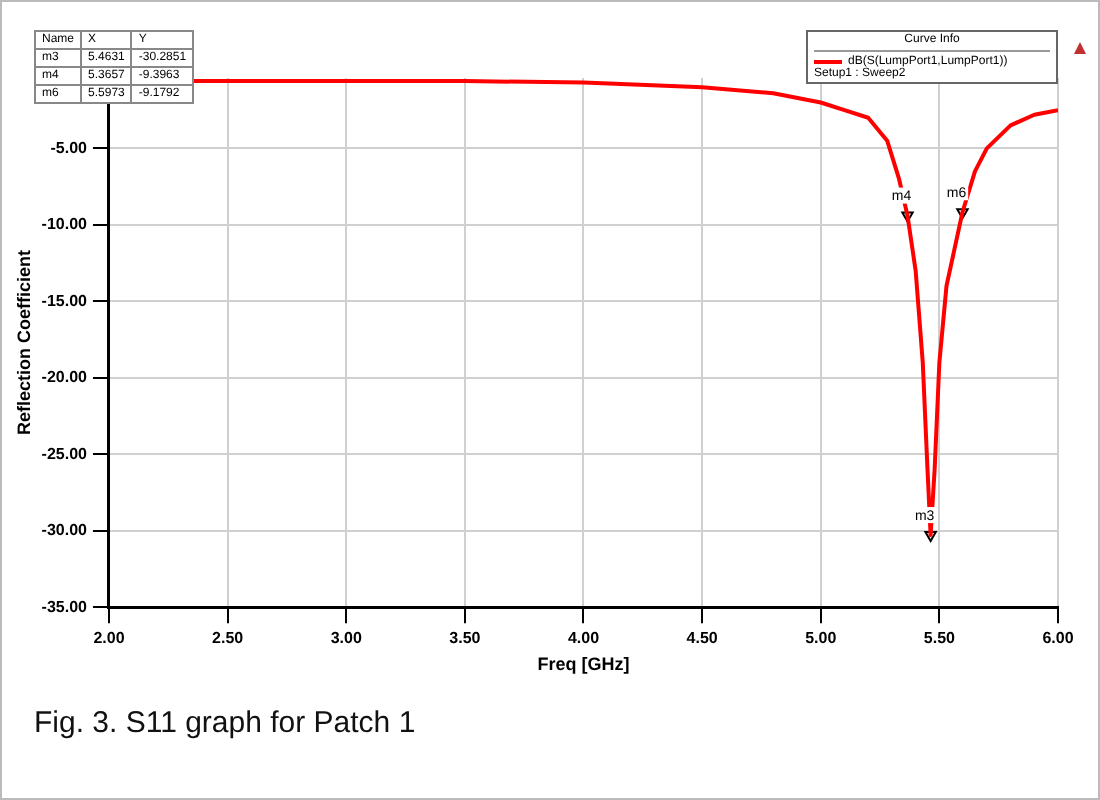 This screenshot has height=800, width=1100. Describe the element at coordinates (346, 638) in the screenshot. I see `x-tick-label: 3.00` at that location.